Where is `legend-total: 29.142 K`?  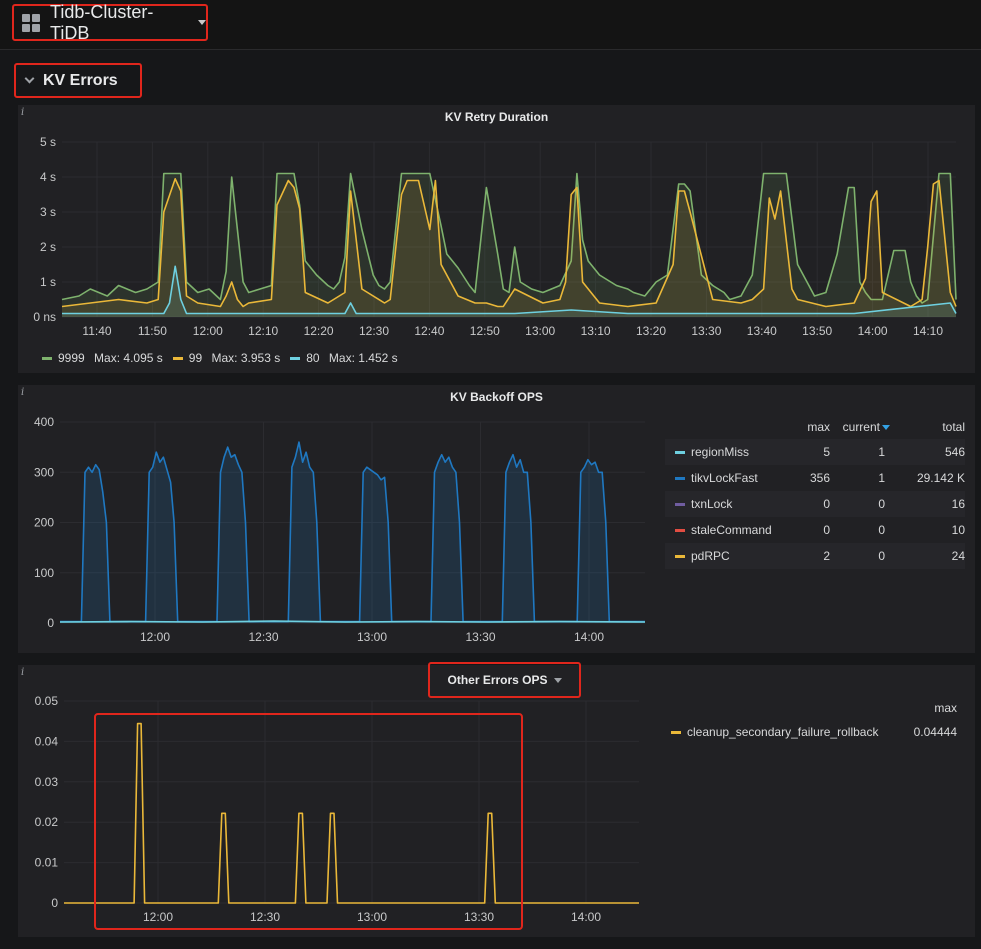
legend-total: 29.142 K is located at coordinates (940, 478).